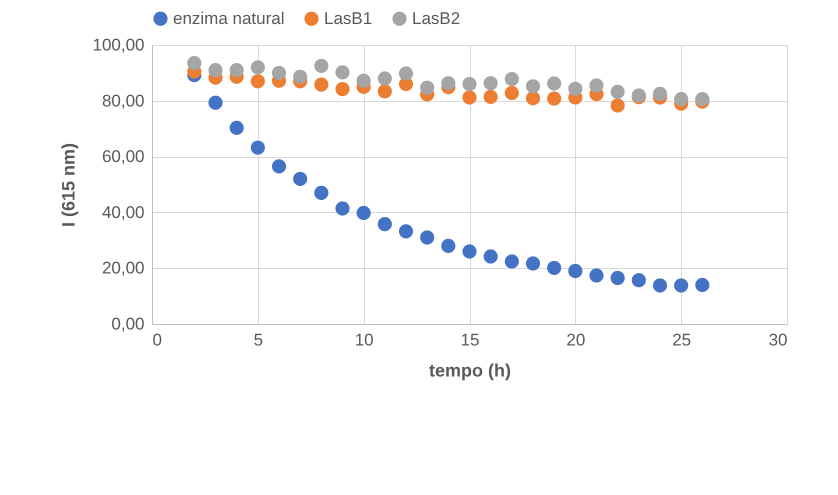 The width and height of the screenshot is (838, 495). What do you see at coordinates (436, 18) in the screenshot?
I see `legend-label: LasB2` at bounding box center [436, 18].